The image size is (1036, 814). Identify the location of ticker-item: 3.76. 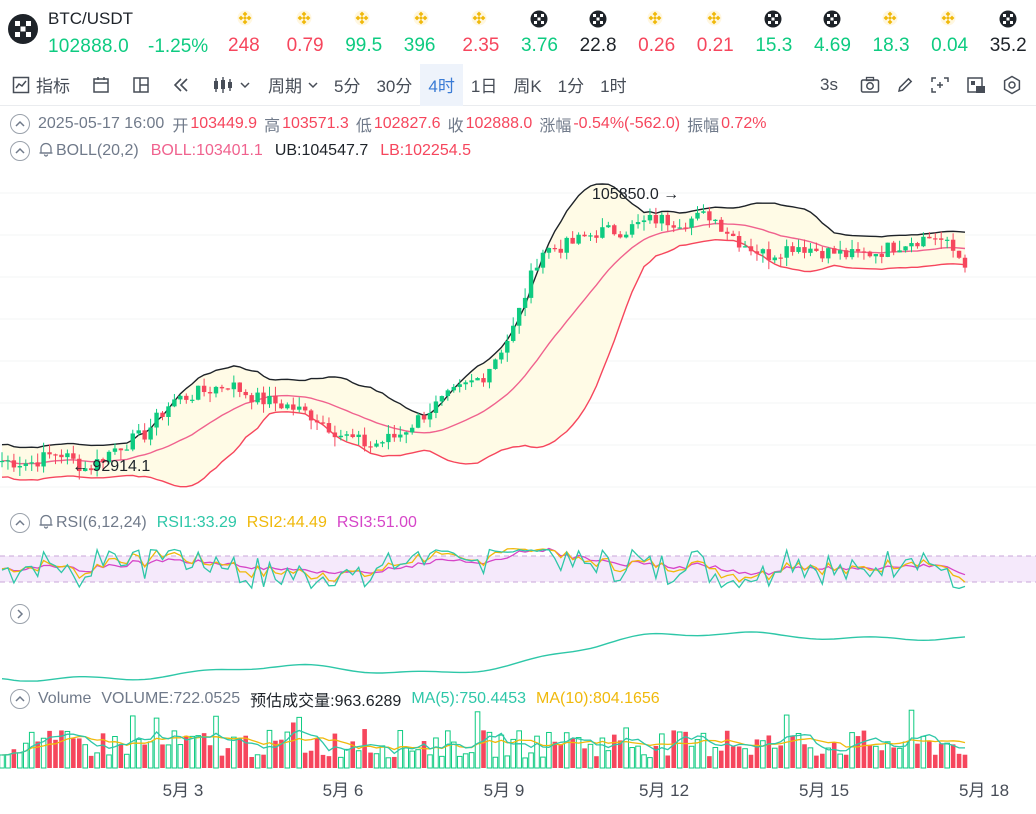
(548, 32).